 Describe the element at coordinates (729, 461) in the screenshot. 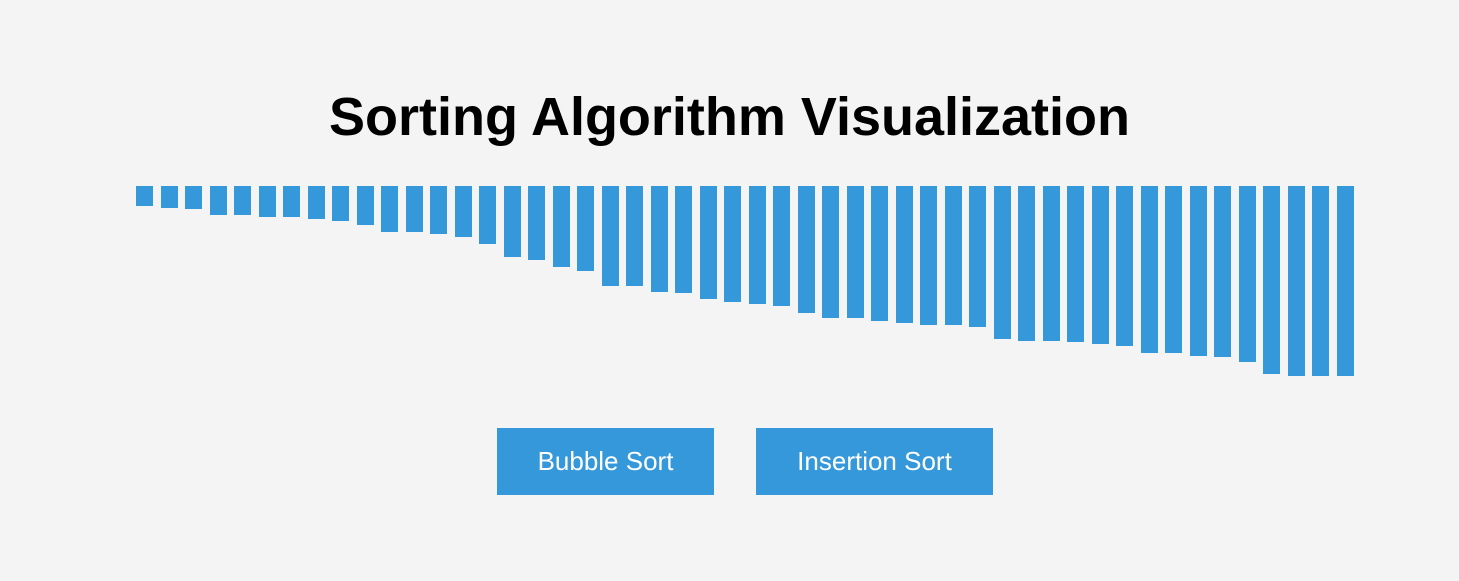

I see `controls: Bubble Sort Insertion Sort` at that location.